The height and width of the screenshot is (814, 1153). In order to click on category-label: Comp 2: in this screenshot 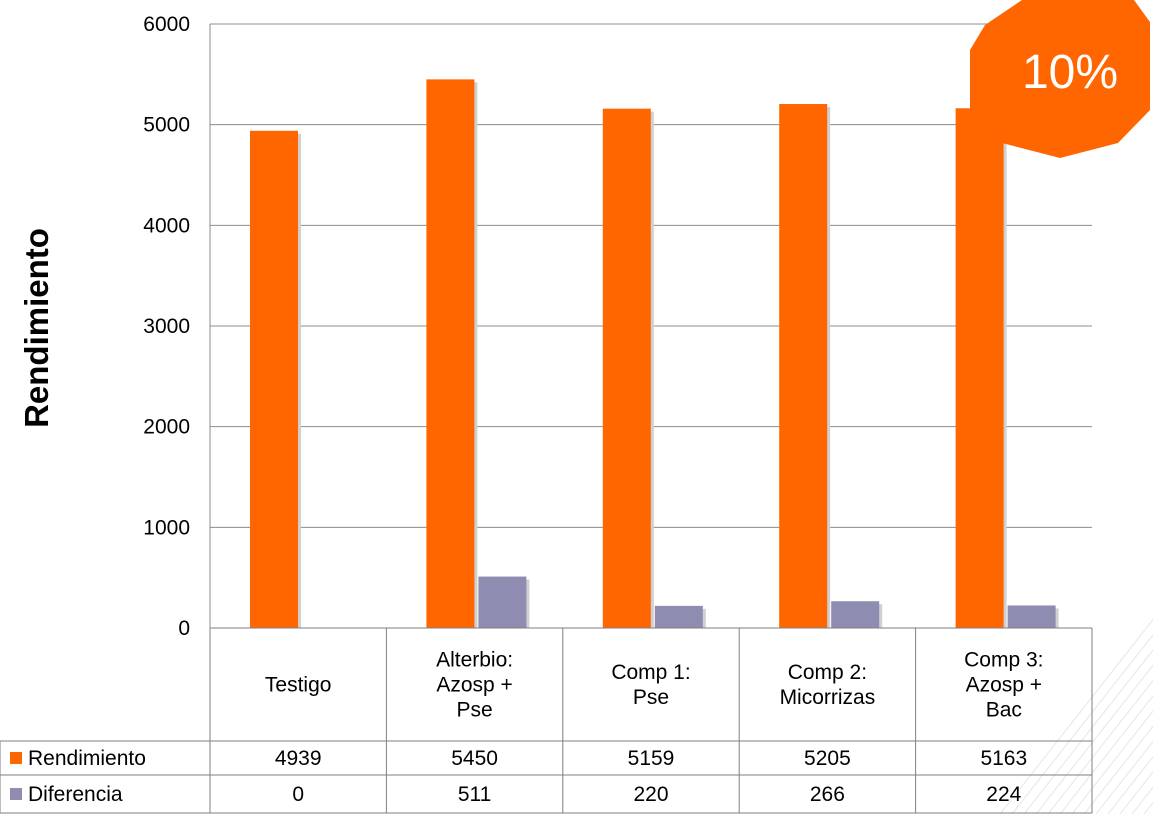, I will do `click(827, 672)`.